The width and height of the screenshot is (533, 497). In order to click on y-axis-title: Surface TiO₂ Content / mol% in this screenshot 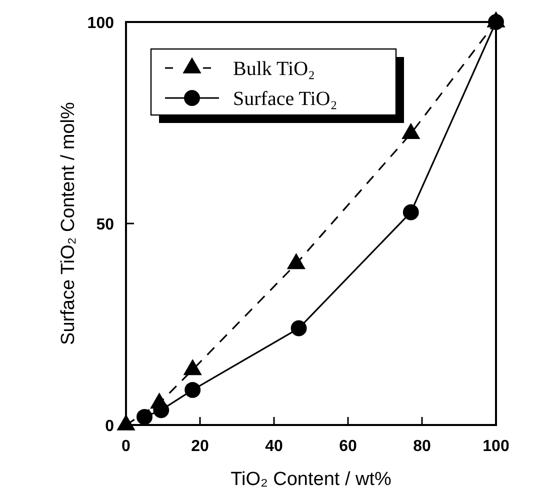, I will do `click(68, 223)`.